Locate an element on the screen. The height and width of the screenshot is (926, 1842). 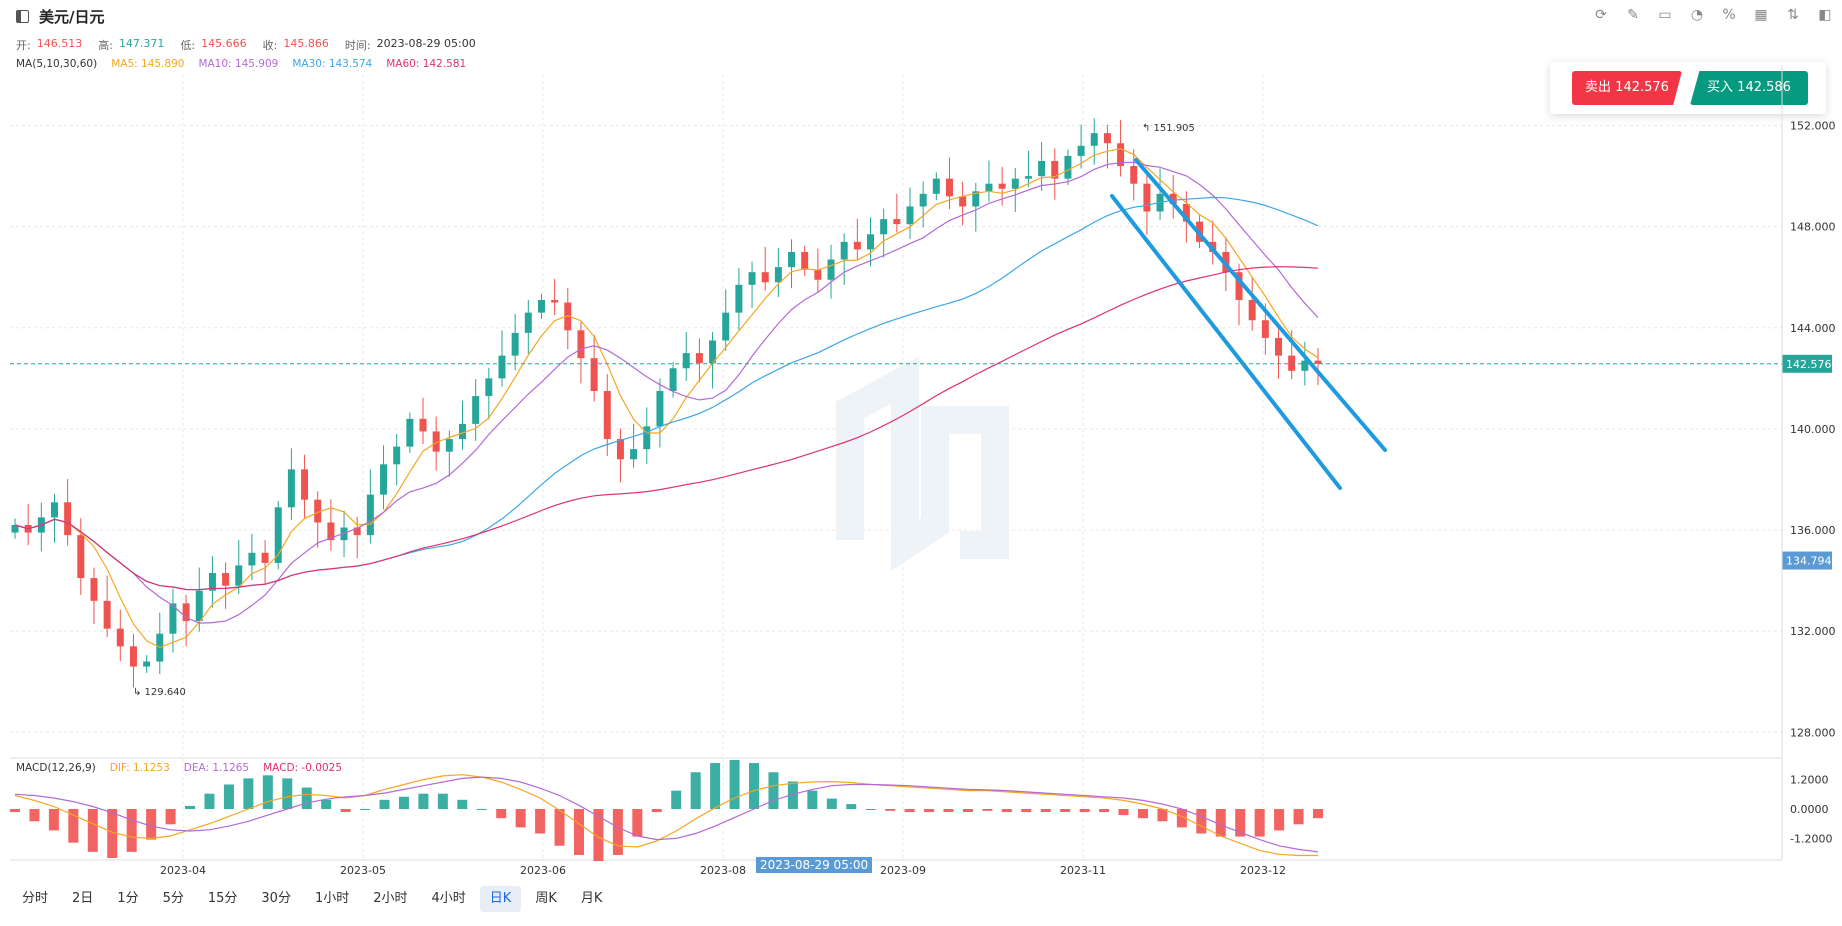
dif-line is located at coordinates (666, 815).